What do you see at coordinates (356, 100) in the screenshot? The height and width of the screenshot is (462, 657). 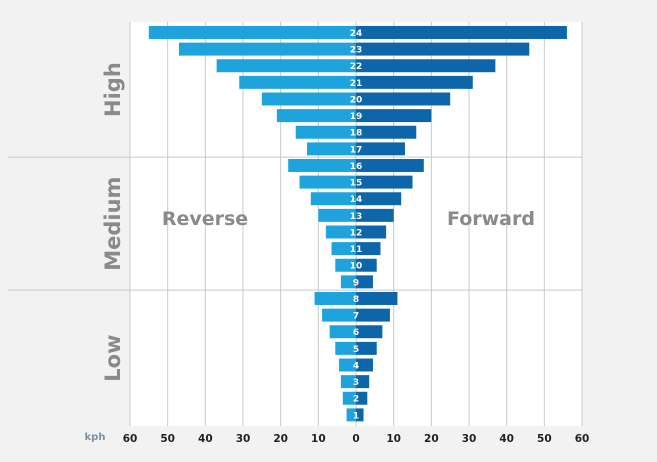 I see `gear-label: 20` at bounding box center [356, 100].